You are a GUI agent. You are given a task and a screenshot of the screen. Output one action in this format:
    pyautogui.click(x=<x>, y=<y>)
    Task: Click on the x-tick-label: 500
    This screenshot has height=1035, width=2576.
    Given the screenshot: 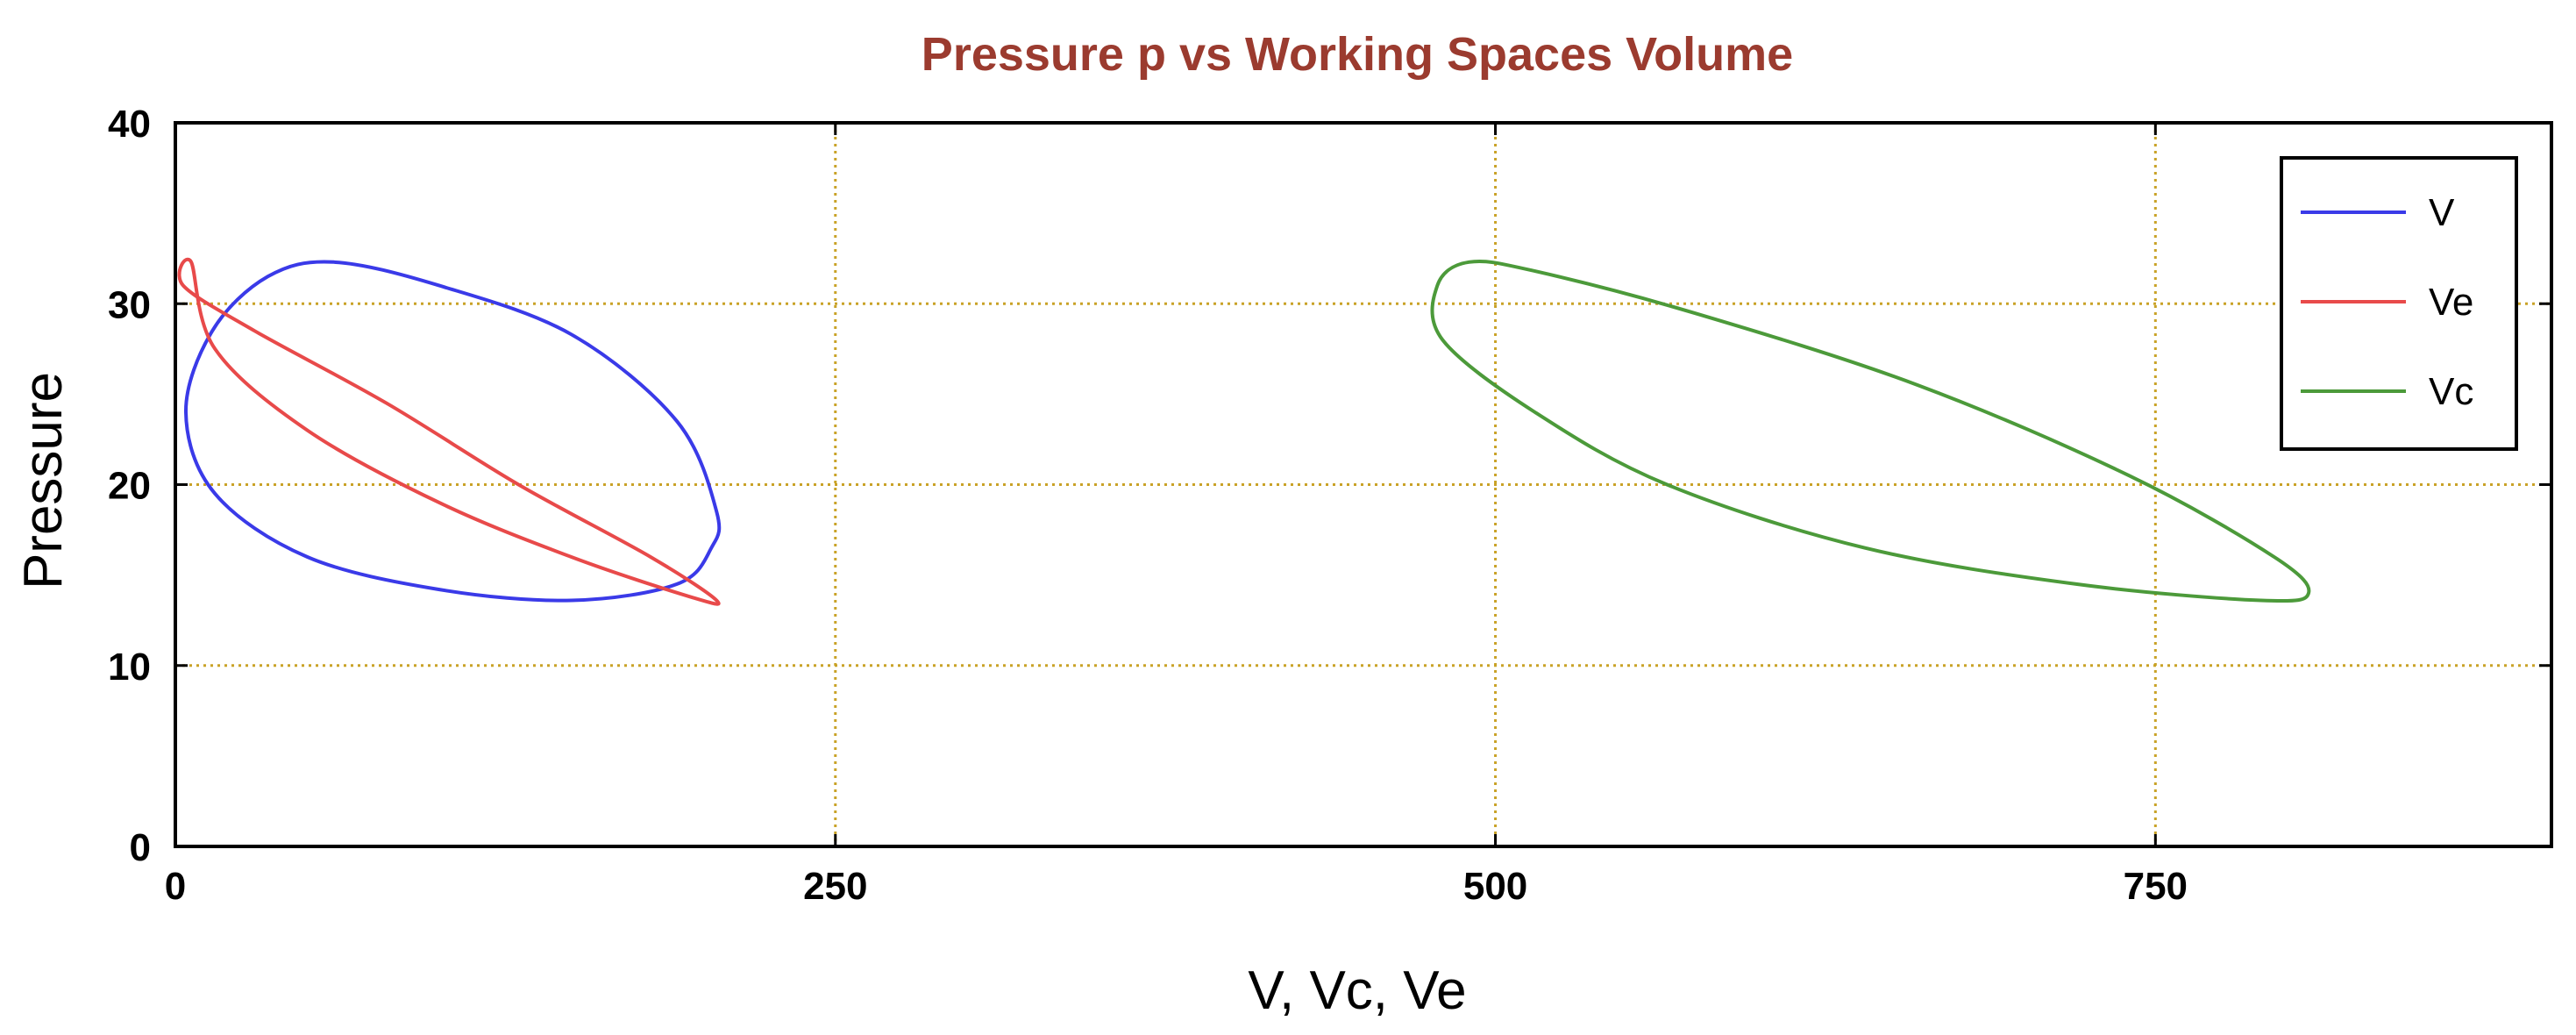 What is the action you would take?
    pyautogui.click(x=1495, y=886)
    